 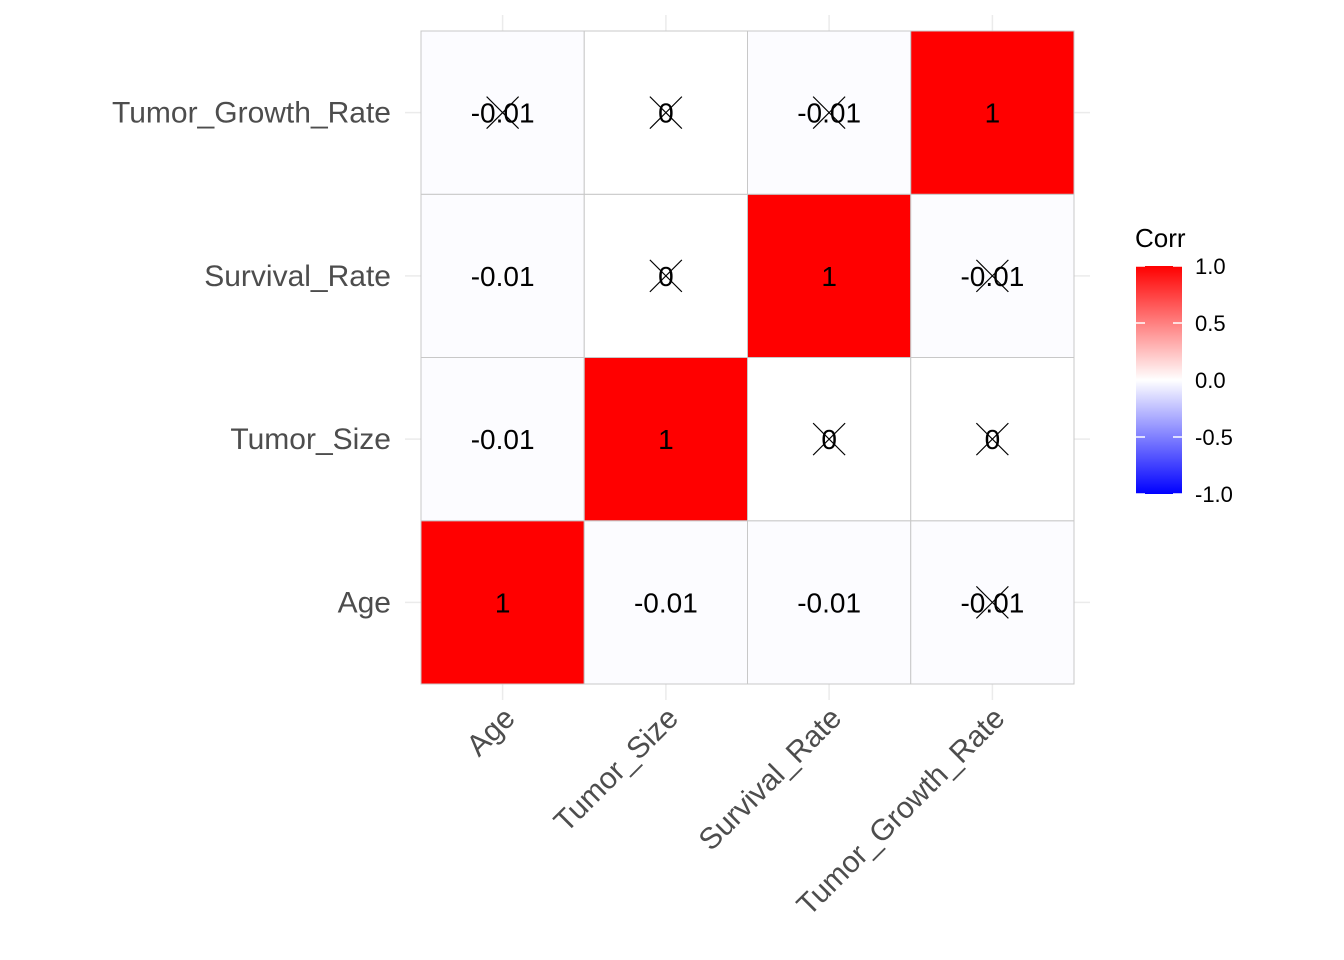 I want to click on cell-survival-rate-age, so click(x=829, y=602).